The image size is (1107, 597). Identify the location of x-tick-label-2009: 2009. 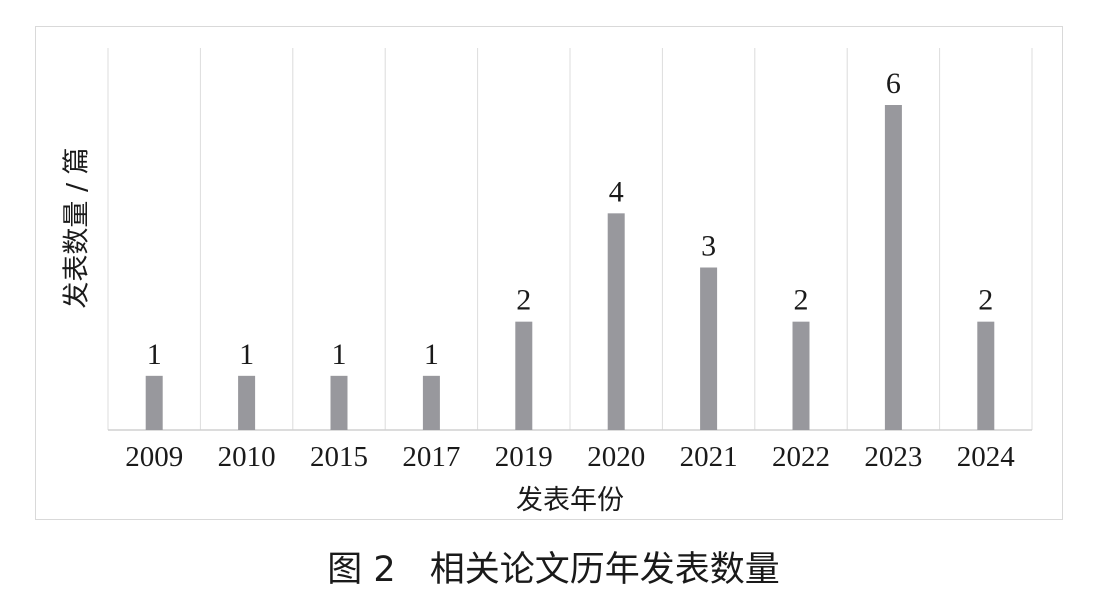
(154, 457).